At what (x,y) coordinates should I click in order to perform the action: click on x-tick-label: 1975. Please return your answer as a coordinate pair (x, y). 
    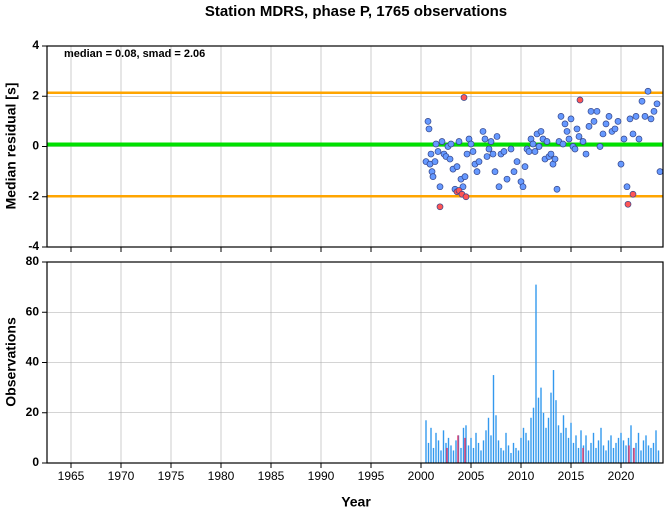
    Looking at the image, I should click on (171, 476).